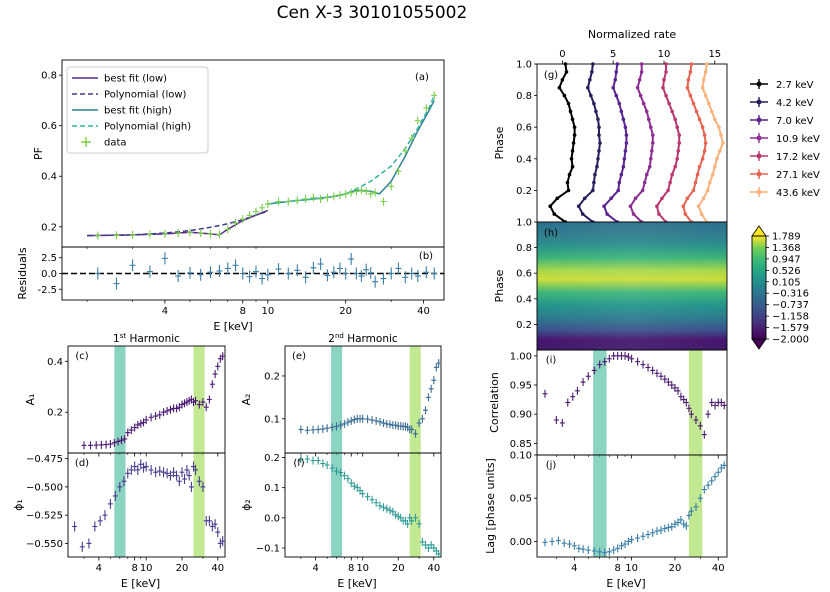  I want to click on axes-frame, so click(632, 143).